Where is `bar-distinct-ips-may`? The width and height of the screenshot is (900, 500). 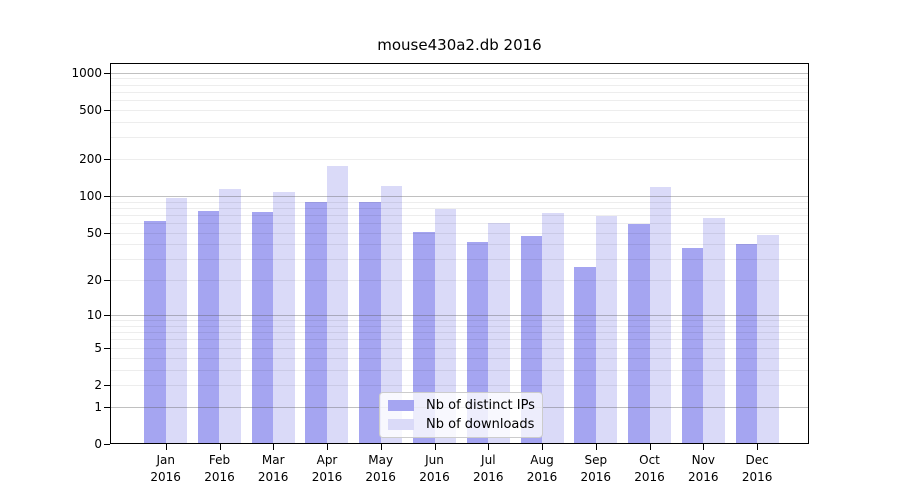
bar-distinct-ips-may is located at coordinates (370, 322).